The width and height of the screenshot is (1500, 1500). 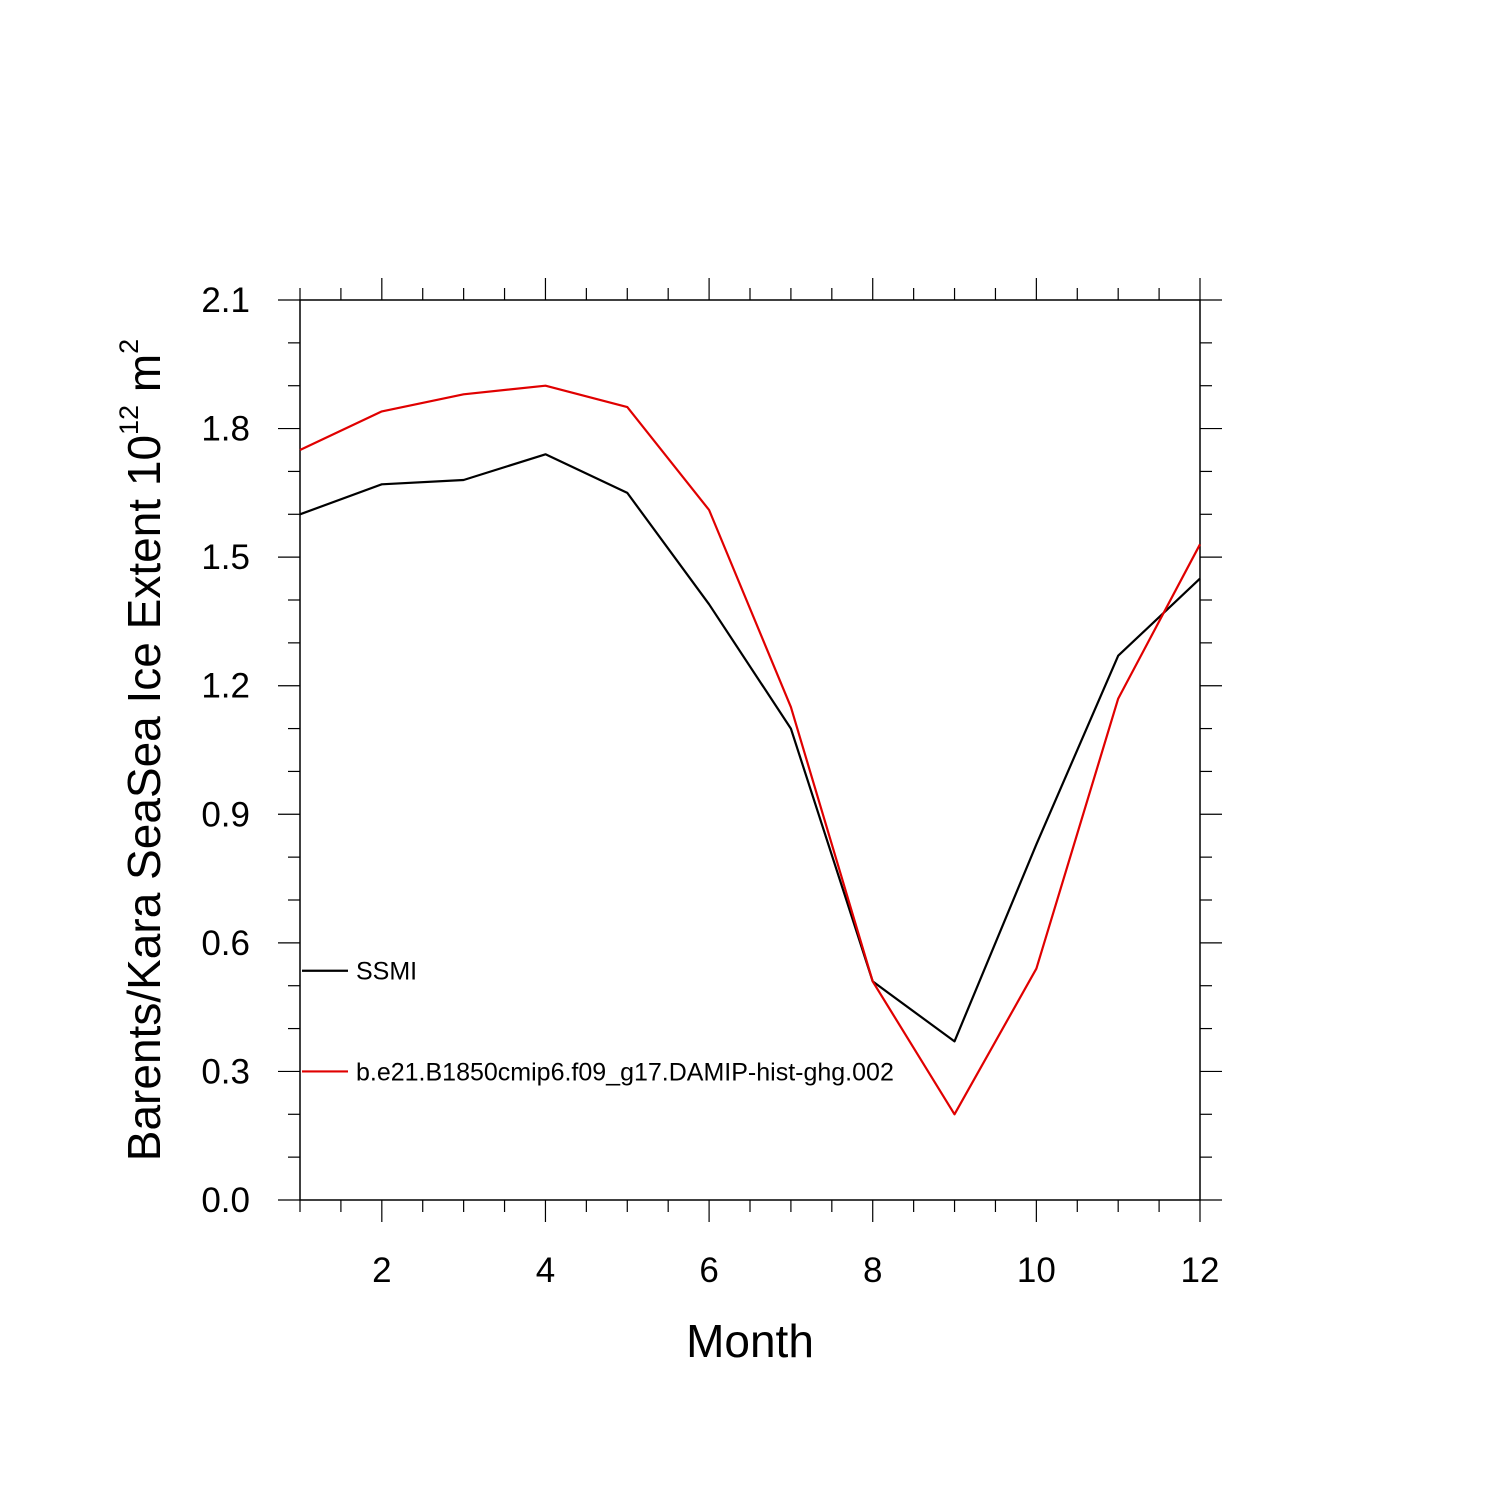 What do you see at coordinates (129, 346) in the screenshot?
I see `y-axis-title-unit-exponent: 2` at bounding box center [129, 346].